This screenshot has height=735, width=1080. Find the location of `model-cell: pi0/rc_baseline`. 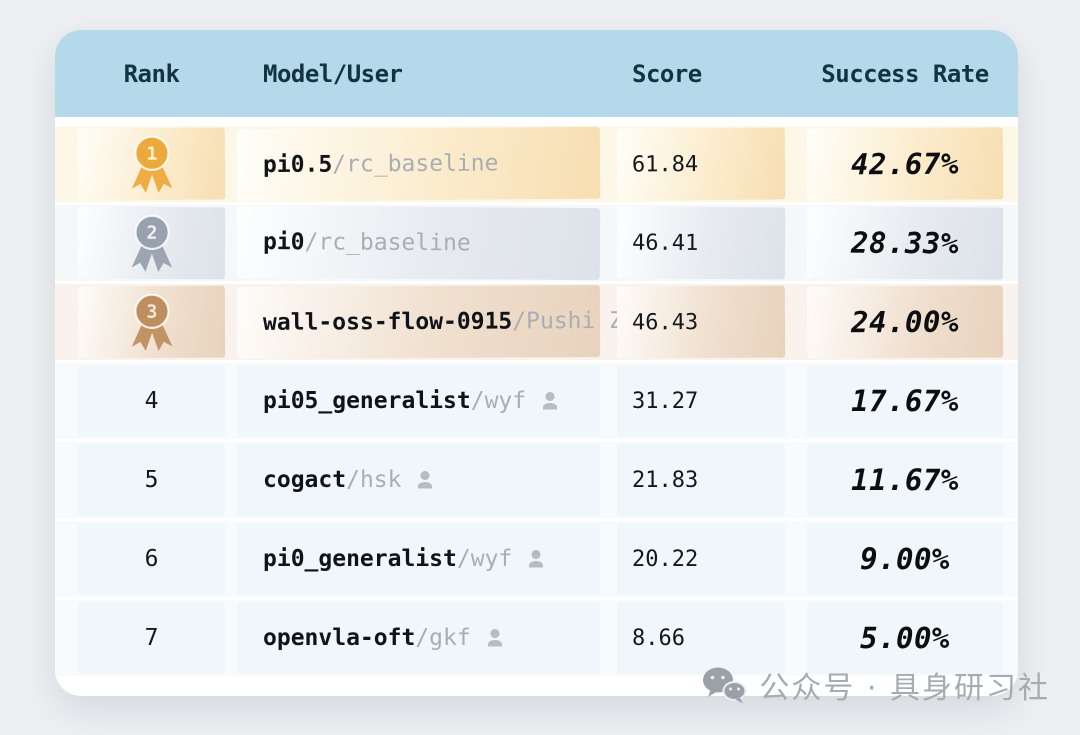

model-cell: pi0/rc_baseline is located at coordinates (418, 243).